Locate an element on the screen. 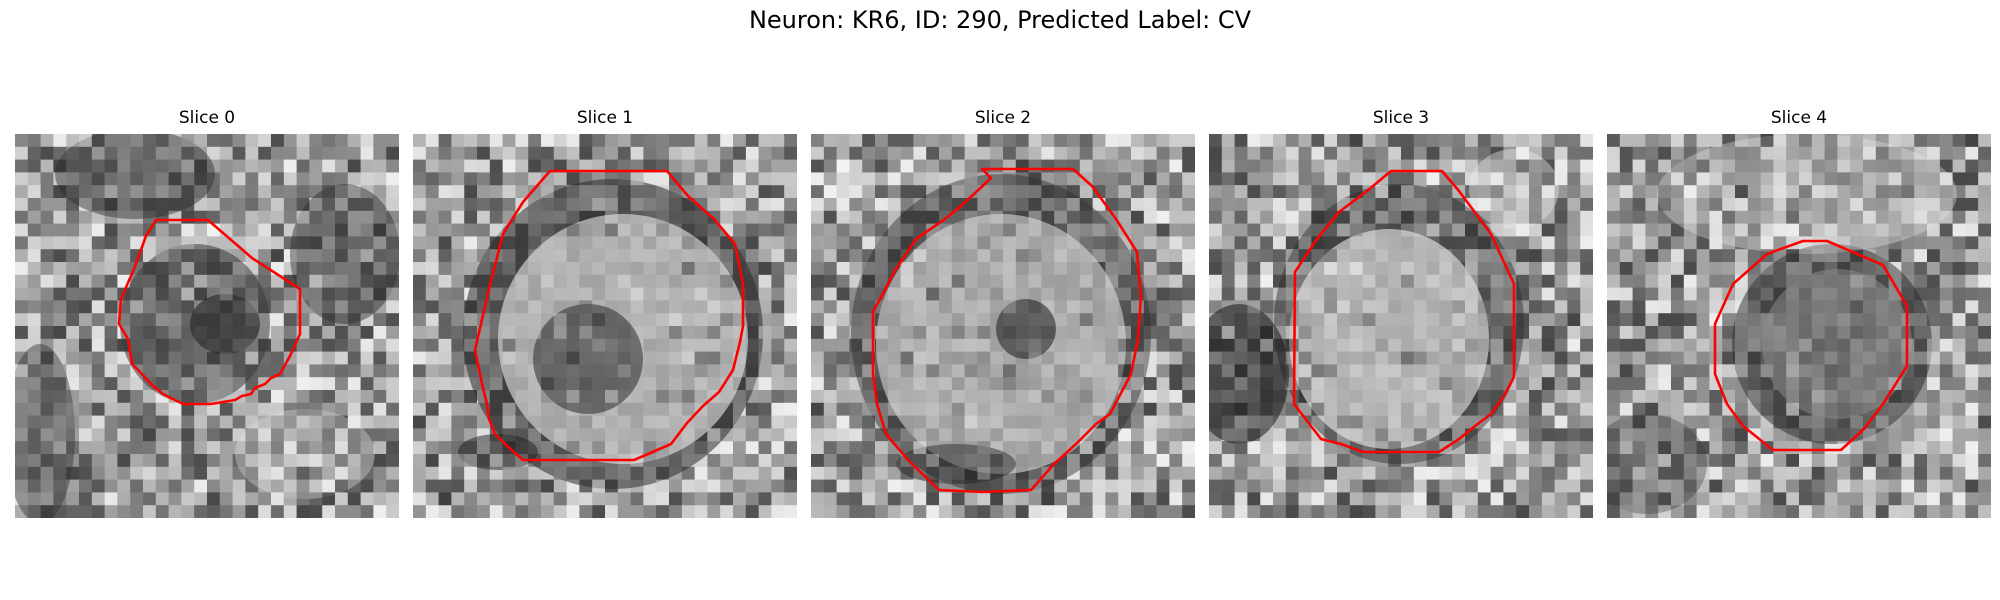  slice-1-structures is located at coordinates (610, 334).